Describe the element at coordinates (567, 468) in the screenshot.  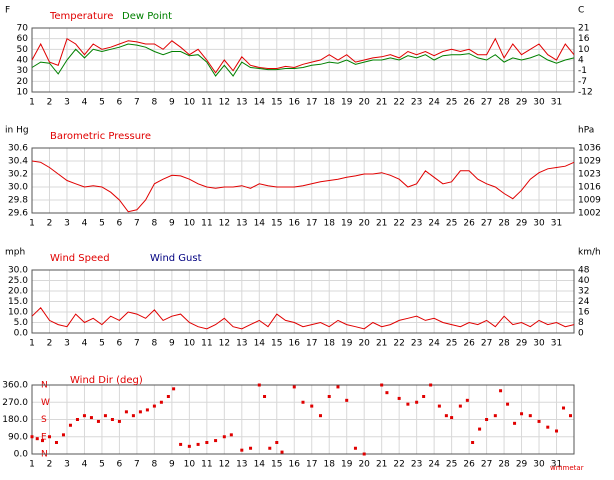
I see `annotation: wmmetar` at that location.